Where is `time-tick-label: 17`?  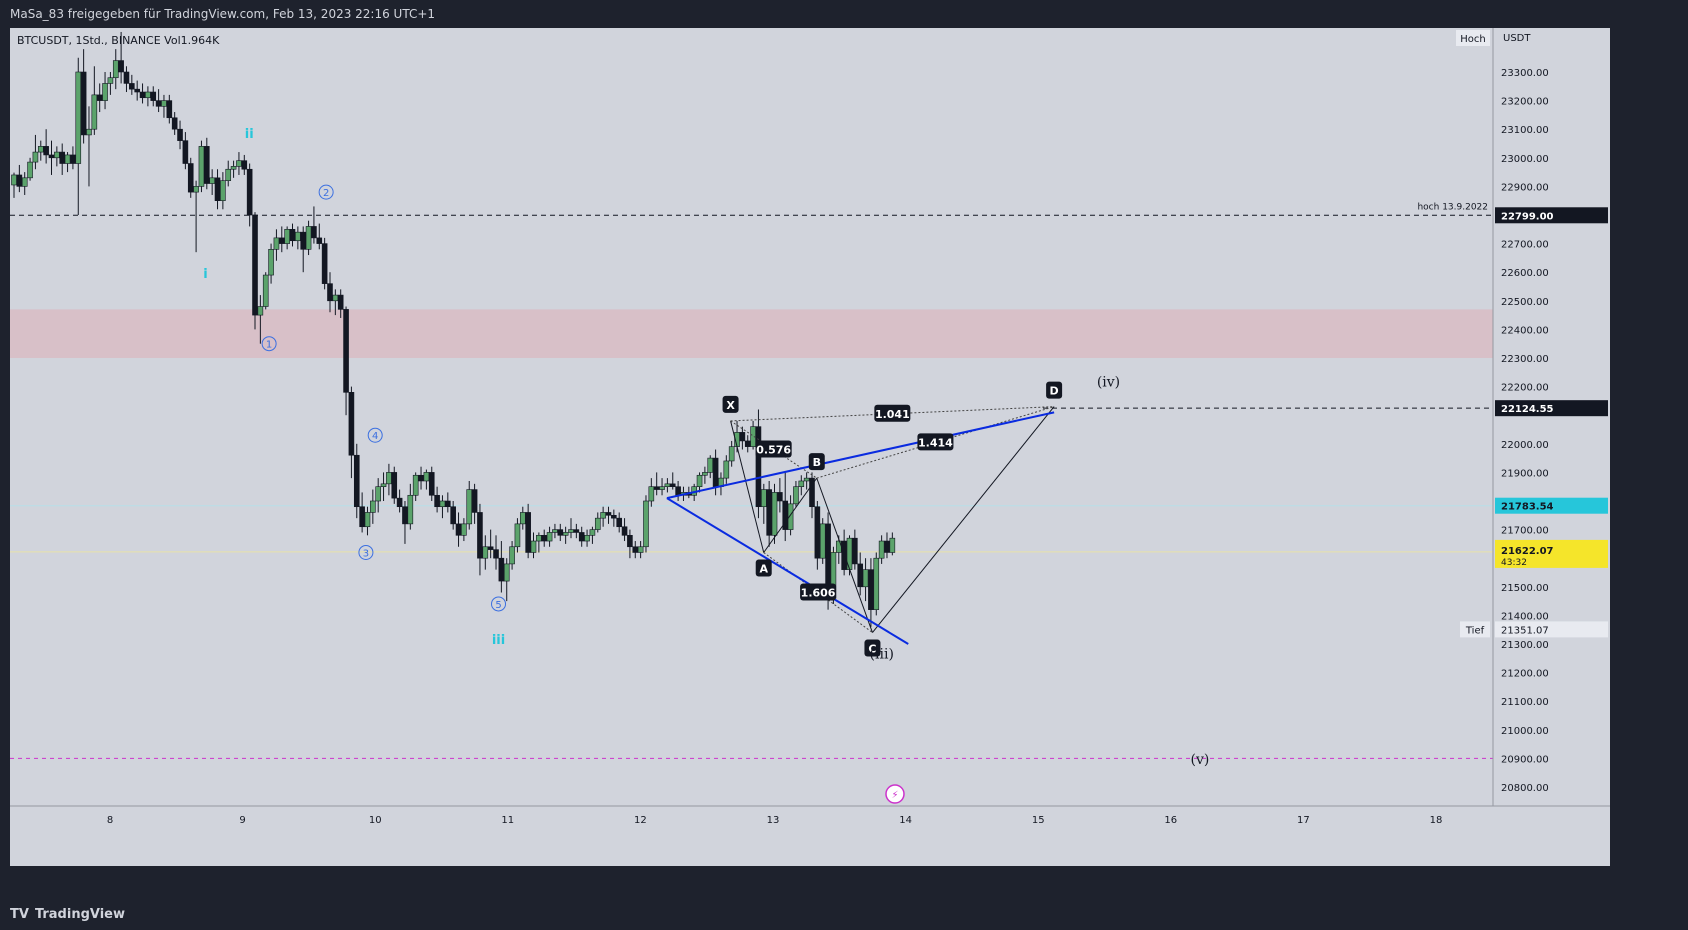 time-tick-label: 17 is located at coordinates (1303, 820).